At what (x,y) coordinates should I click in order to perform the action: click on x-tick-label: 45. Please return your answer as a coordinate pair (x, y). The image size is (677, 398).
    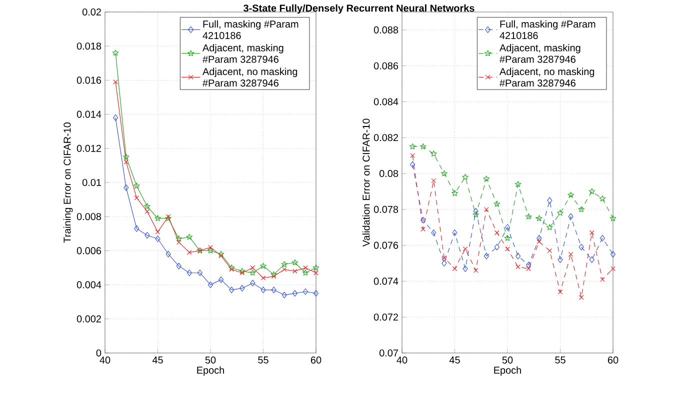
    Looking at the image, I should click on (157, 360).